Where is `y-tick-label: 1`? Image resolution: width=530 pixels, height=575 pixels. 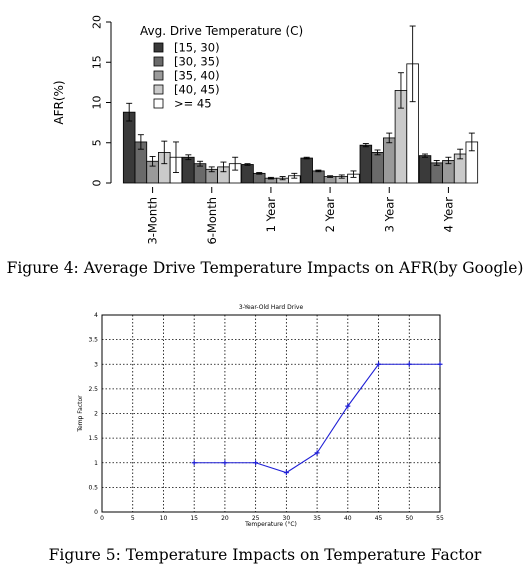 y-tick-label: 1 is located at coordinates (96, 463).